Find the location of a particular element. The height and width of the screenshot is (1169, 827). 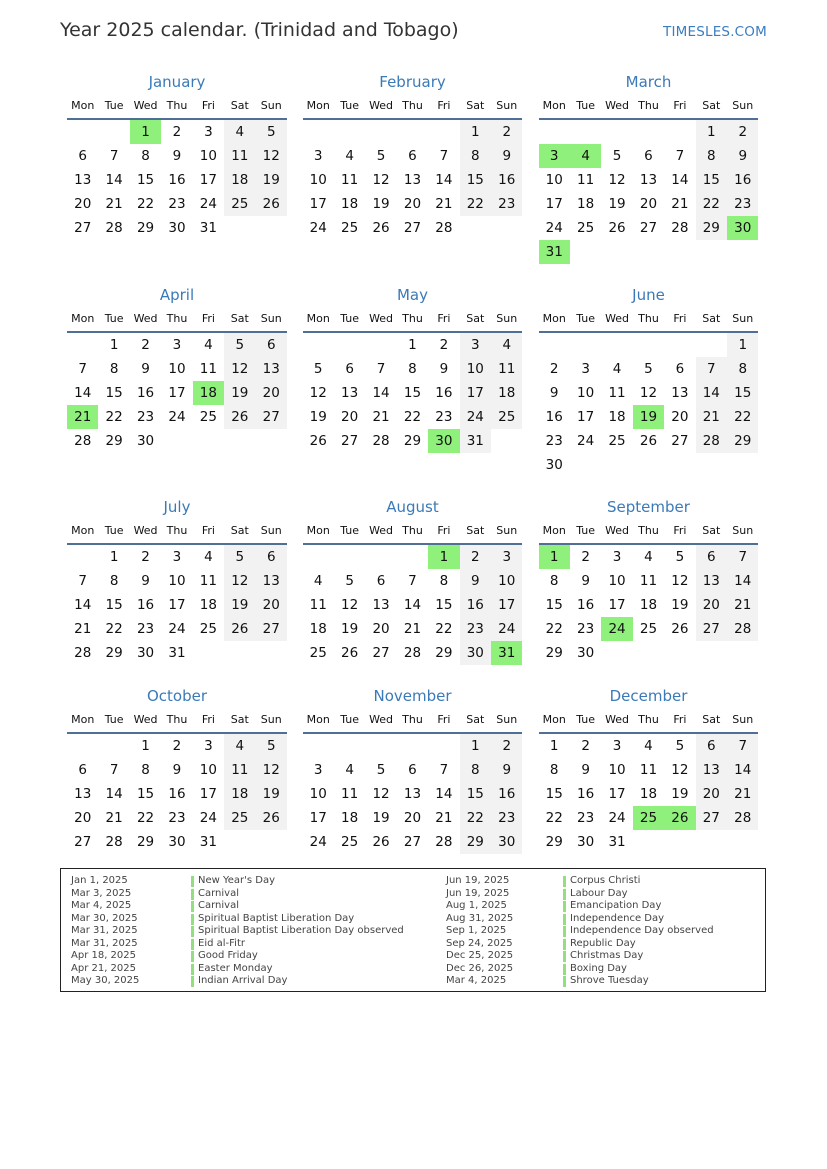

day-cell: 18 is located at coordinates (240, 794).